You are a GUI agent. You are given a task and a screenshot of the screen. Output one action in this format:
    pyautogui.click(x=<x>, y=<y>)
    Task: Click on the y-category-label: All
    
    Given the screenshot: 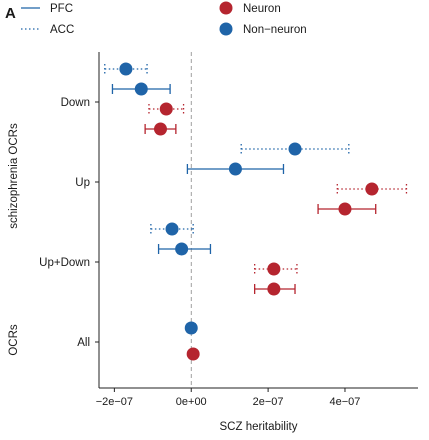 What is the action you would take?
    pyautogui.click(x=83, y=343)
    